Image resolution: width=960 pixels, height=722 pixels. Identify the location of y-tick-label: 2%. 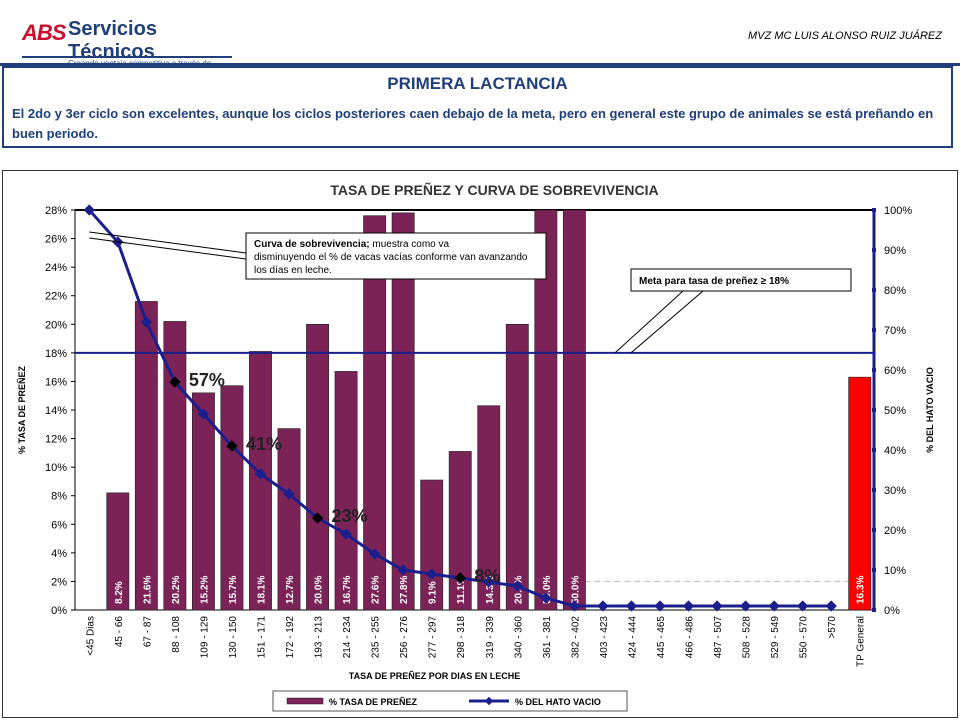
(59, 582).